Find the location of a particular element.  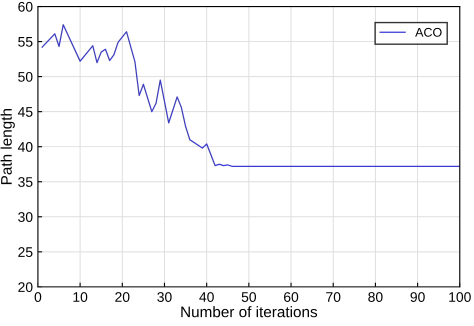

x-tick-label: 70 is located at coordinates (333, 297).